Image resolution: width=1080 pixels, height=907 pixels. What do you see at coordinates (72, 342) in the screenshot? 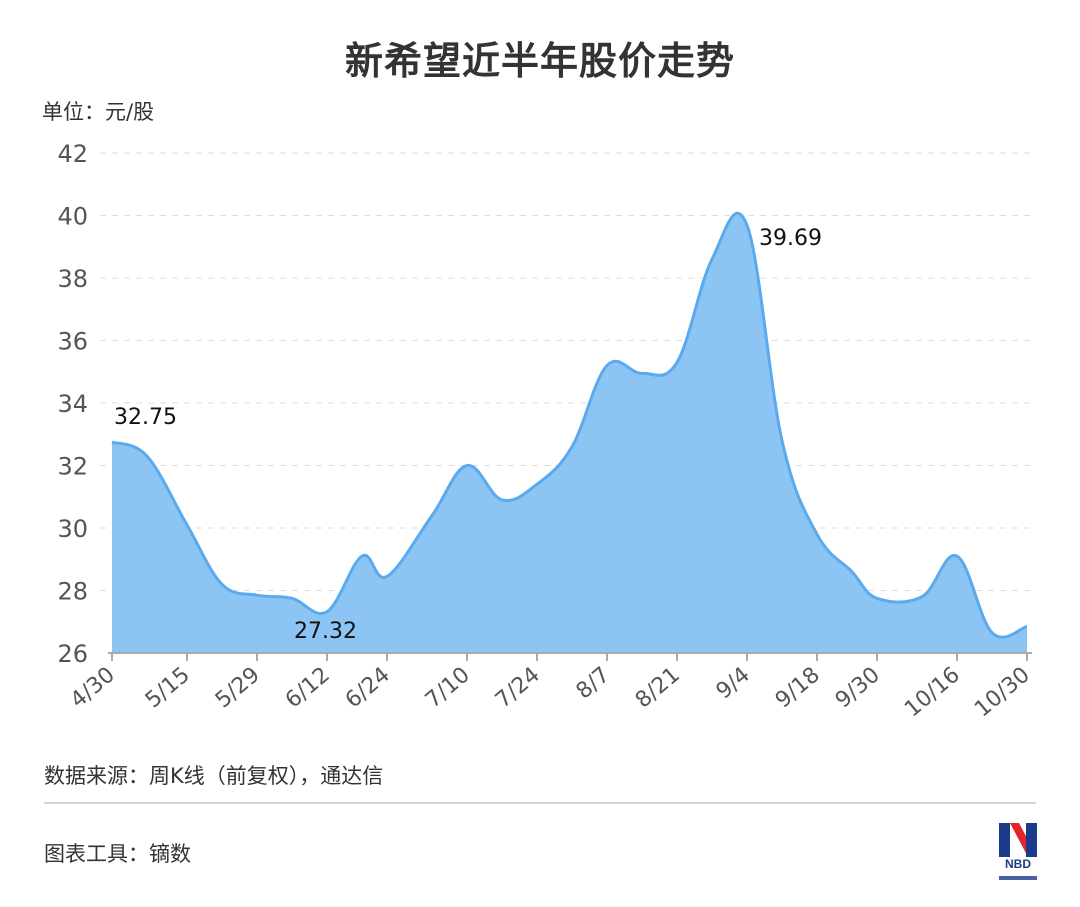
I see `y-tick-label: 36` at bounding box center [72, 342].